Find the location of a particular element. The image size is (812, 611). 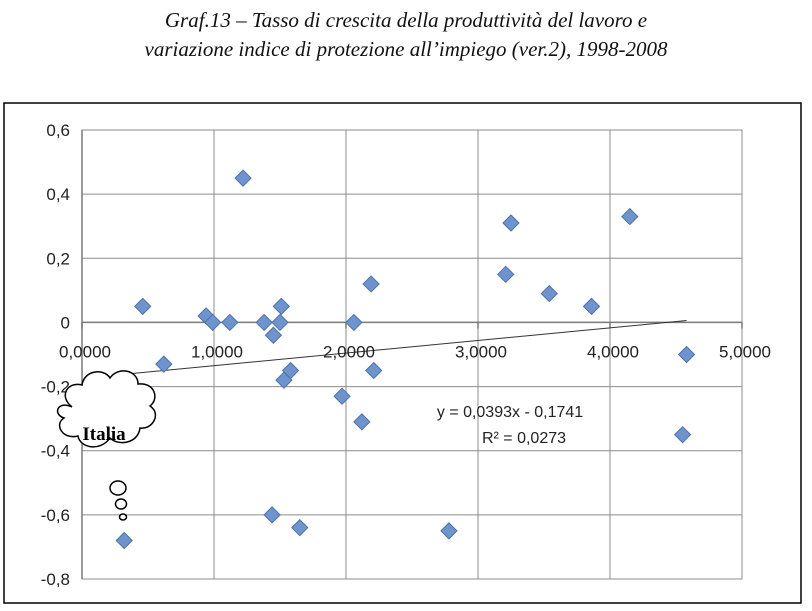

trendline-r-squared: R² = 0,0273 is located at coordinates (524, 438).